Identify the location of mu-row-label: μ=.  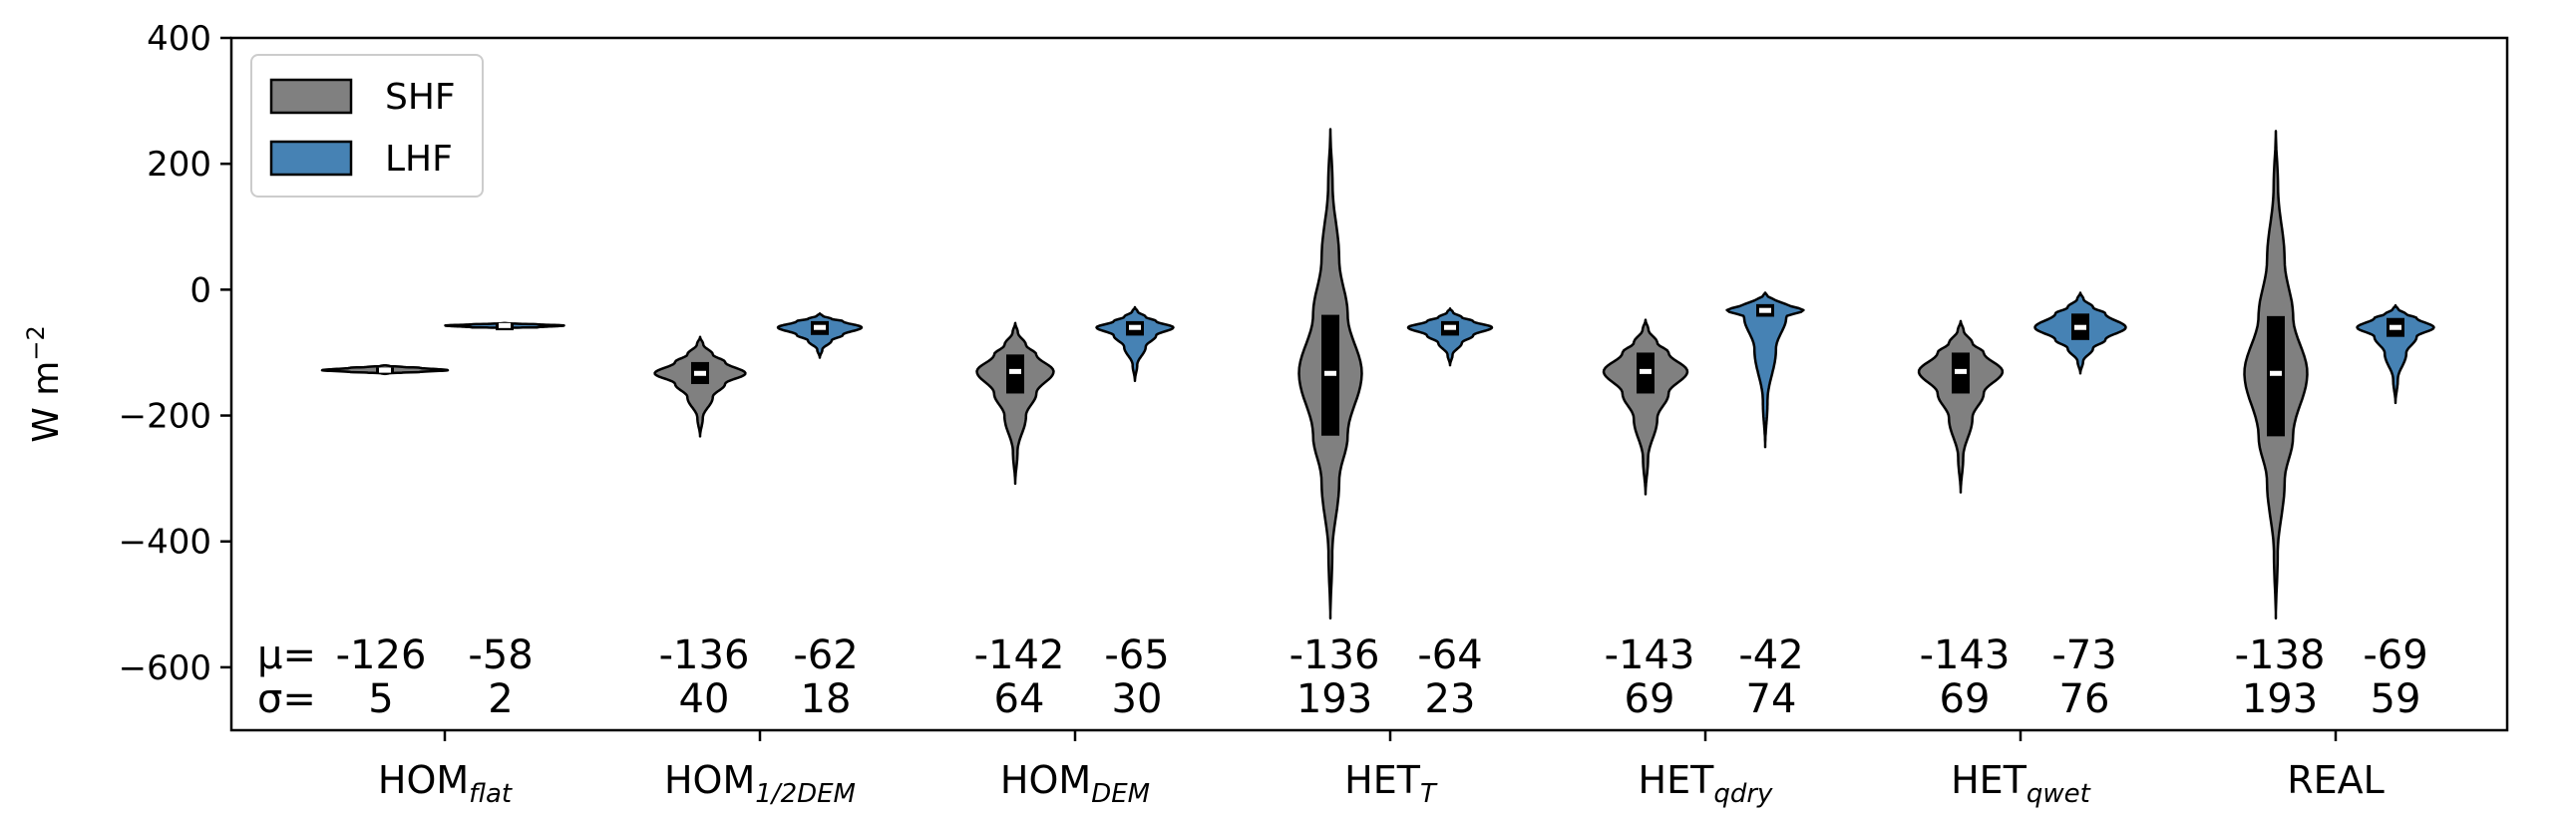
(286, 655).